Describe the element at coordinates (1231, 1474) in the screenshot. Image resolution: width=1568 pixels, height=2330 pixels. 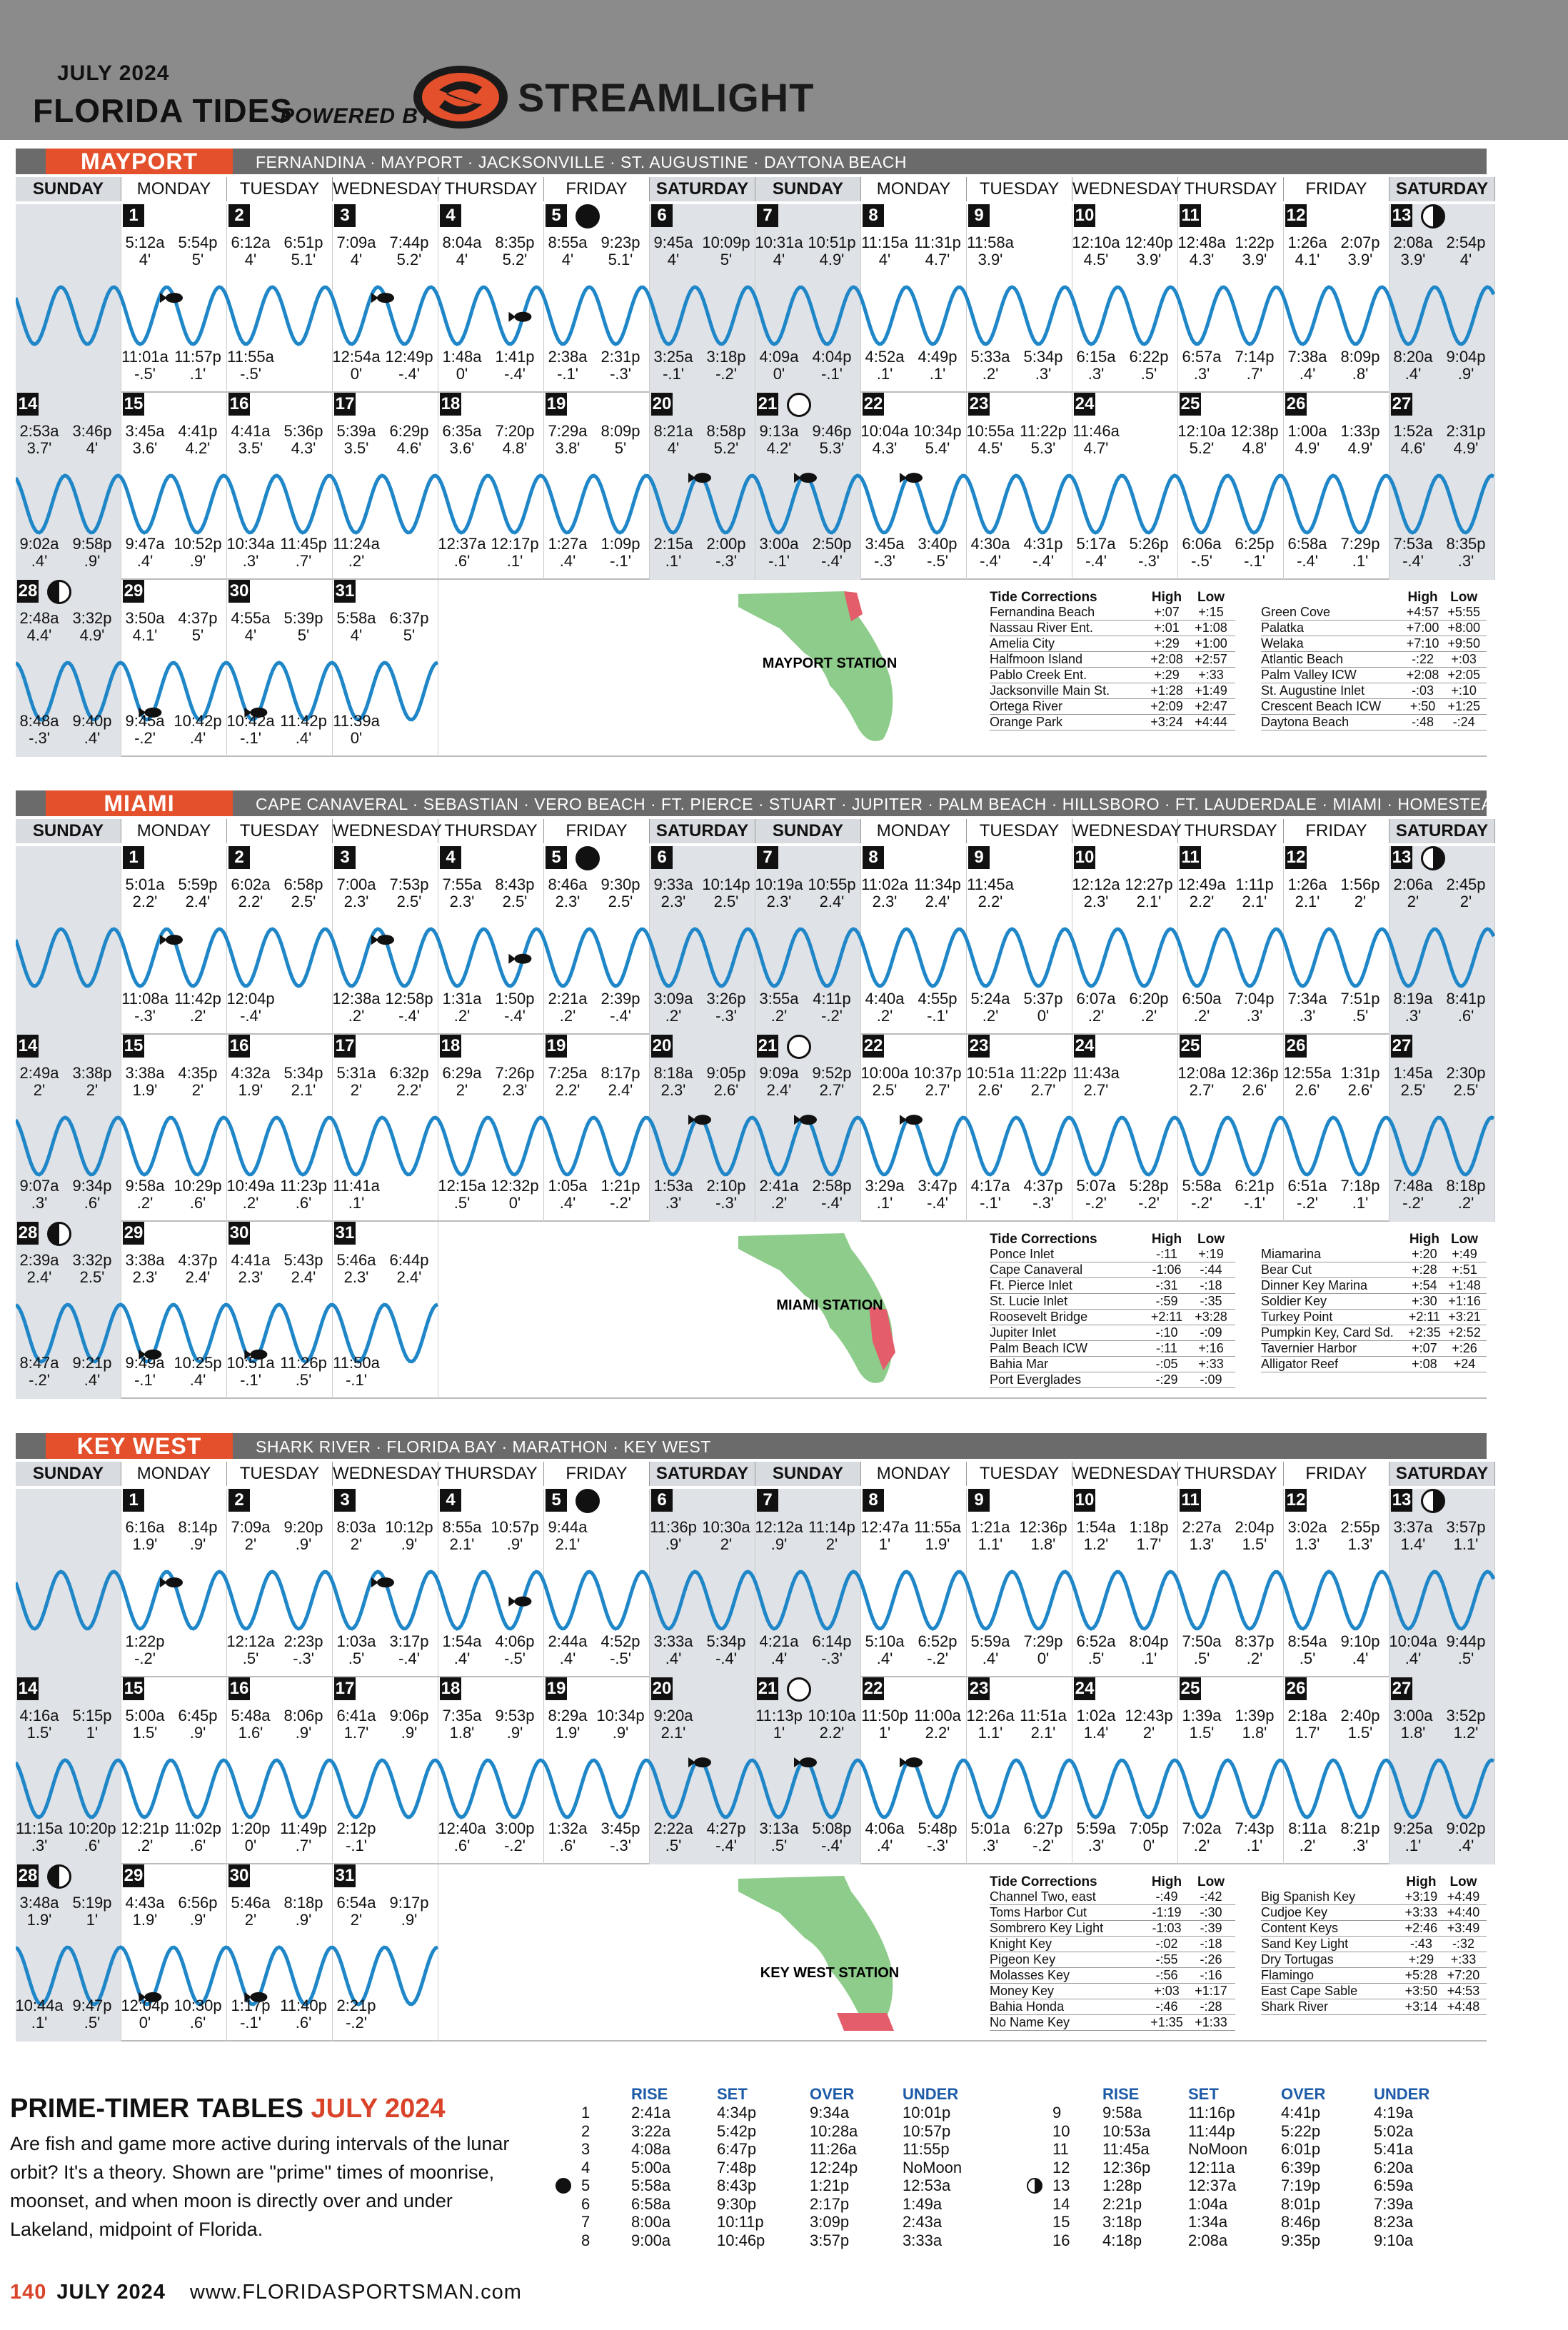
I see `weekday-header: THURSDAY` at that location.